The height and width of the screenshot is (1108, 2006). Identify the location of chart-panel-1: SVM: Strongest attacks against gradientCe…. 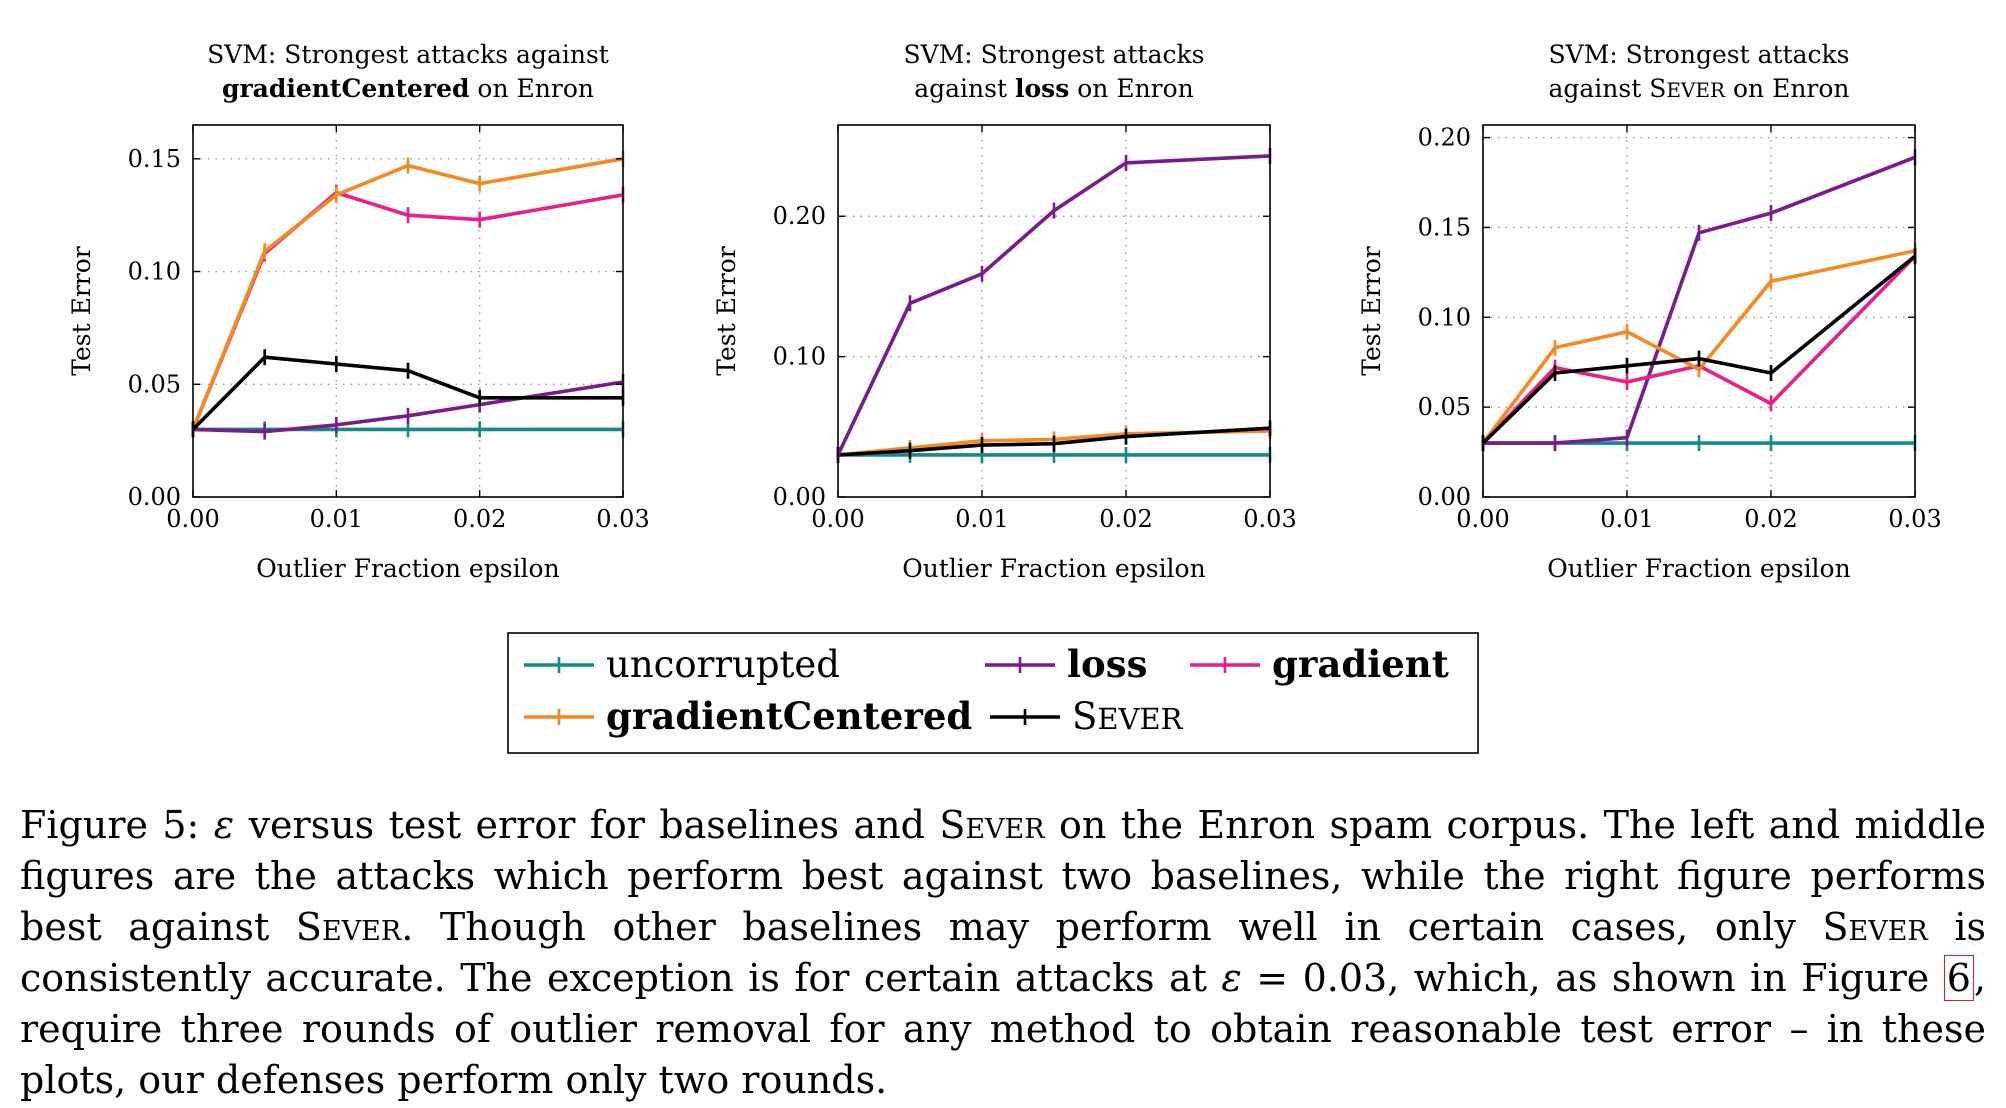
(358, 311).